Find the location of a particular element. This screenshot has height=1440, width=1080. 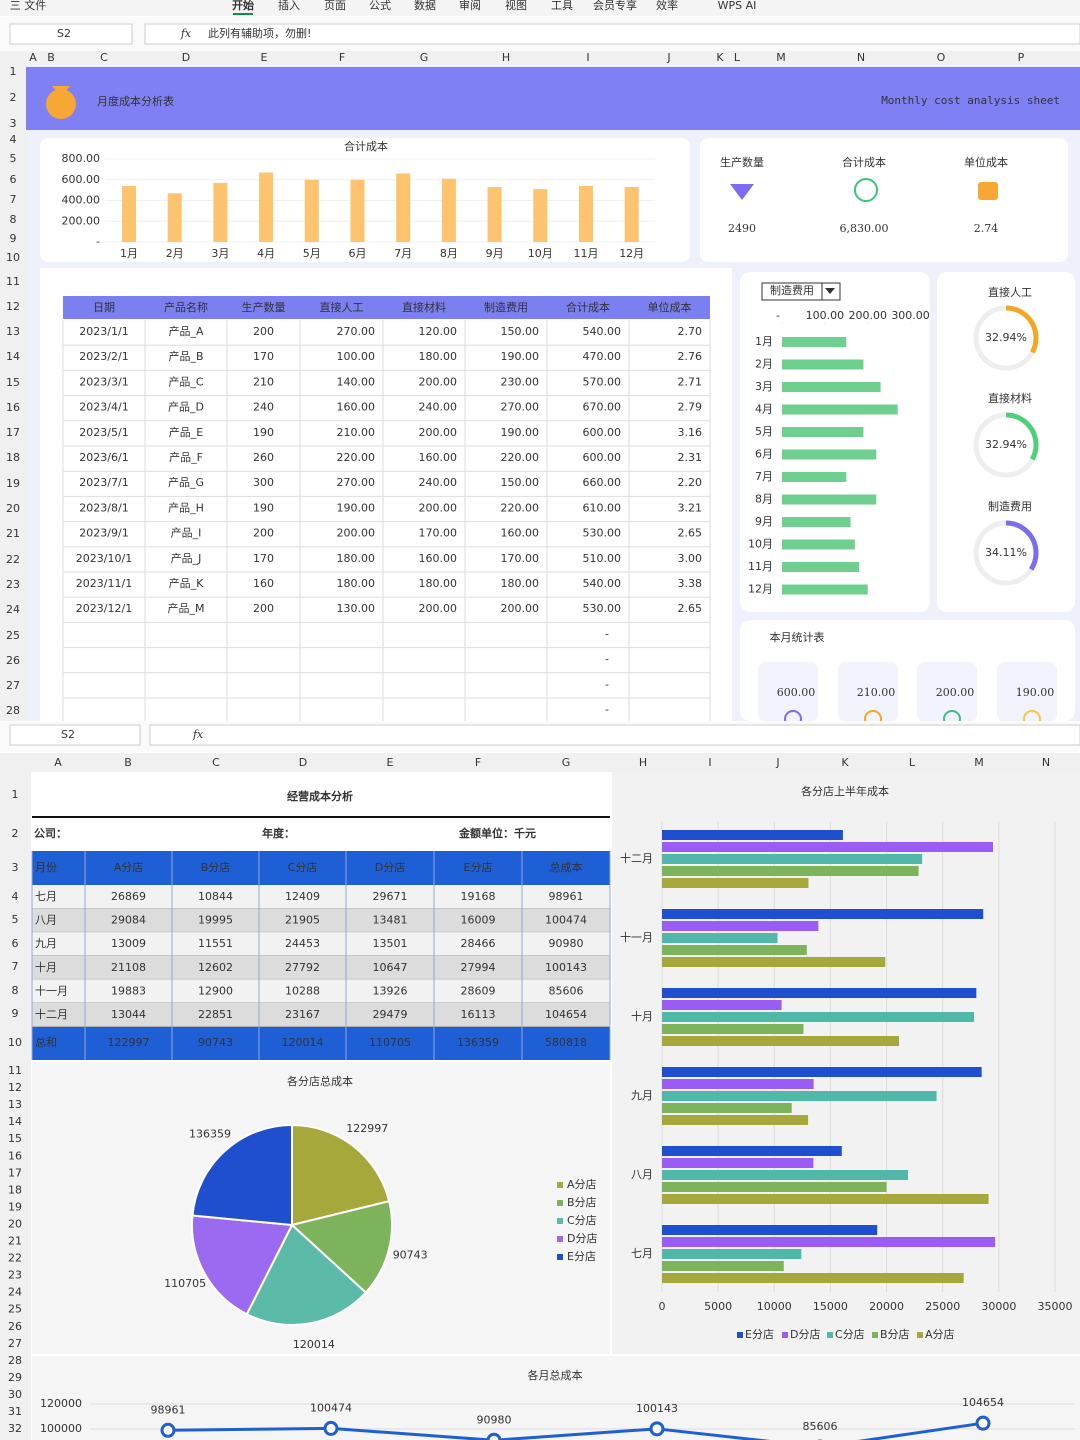

menu-item: 公式 is located at coordinates (380, 6).